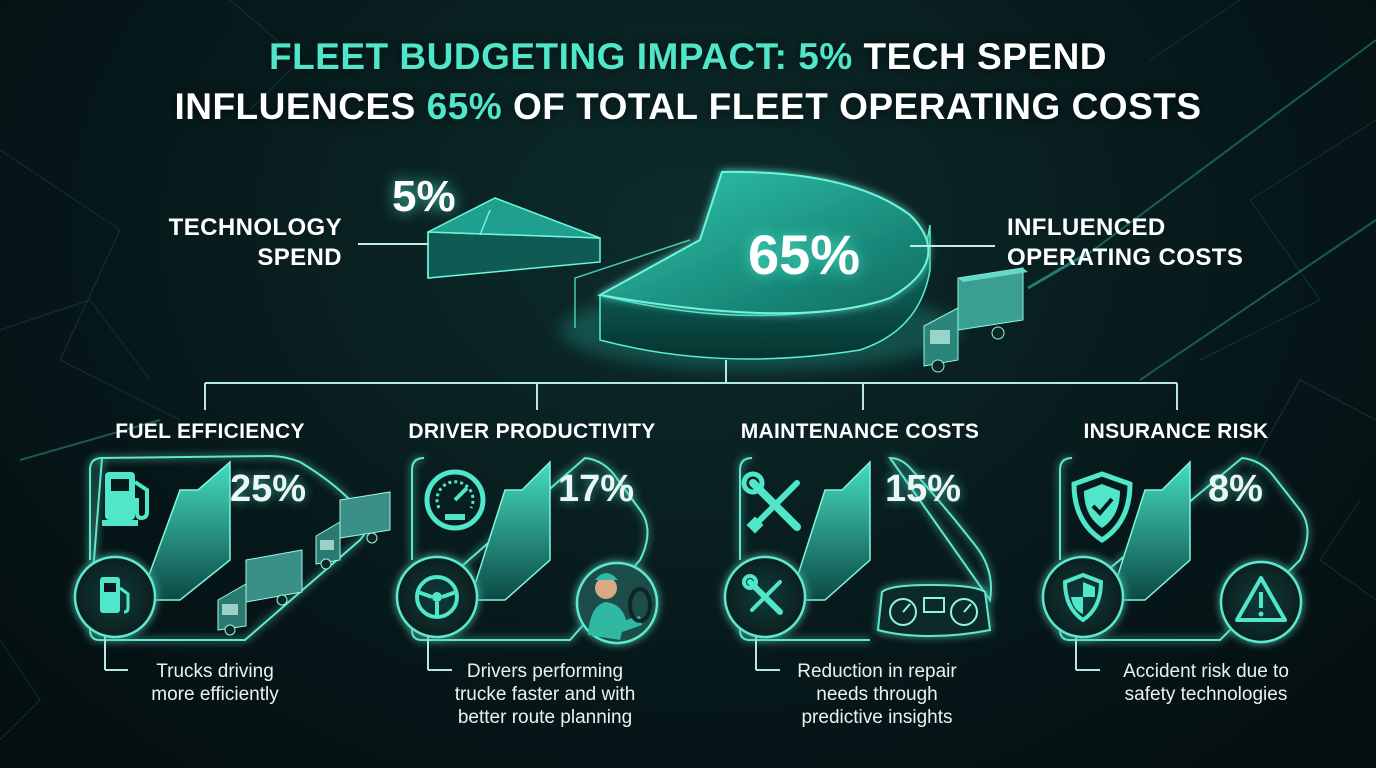 Image resolution: width=1376 pixels, height=768 pixels. What do you see at coordinates (545, 717) in the screenshot?
I see `description-line: better route planning` at bounding box center [545, 717].